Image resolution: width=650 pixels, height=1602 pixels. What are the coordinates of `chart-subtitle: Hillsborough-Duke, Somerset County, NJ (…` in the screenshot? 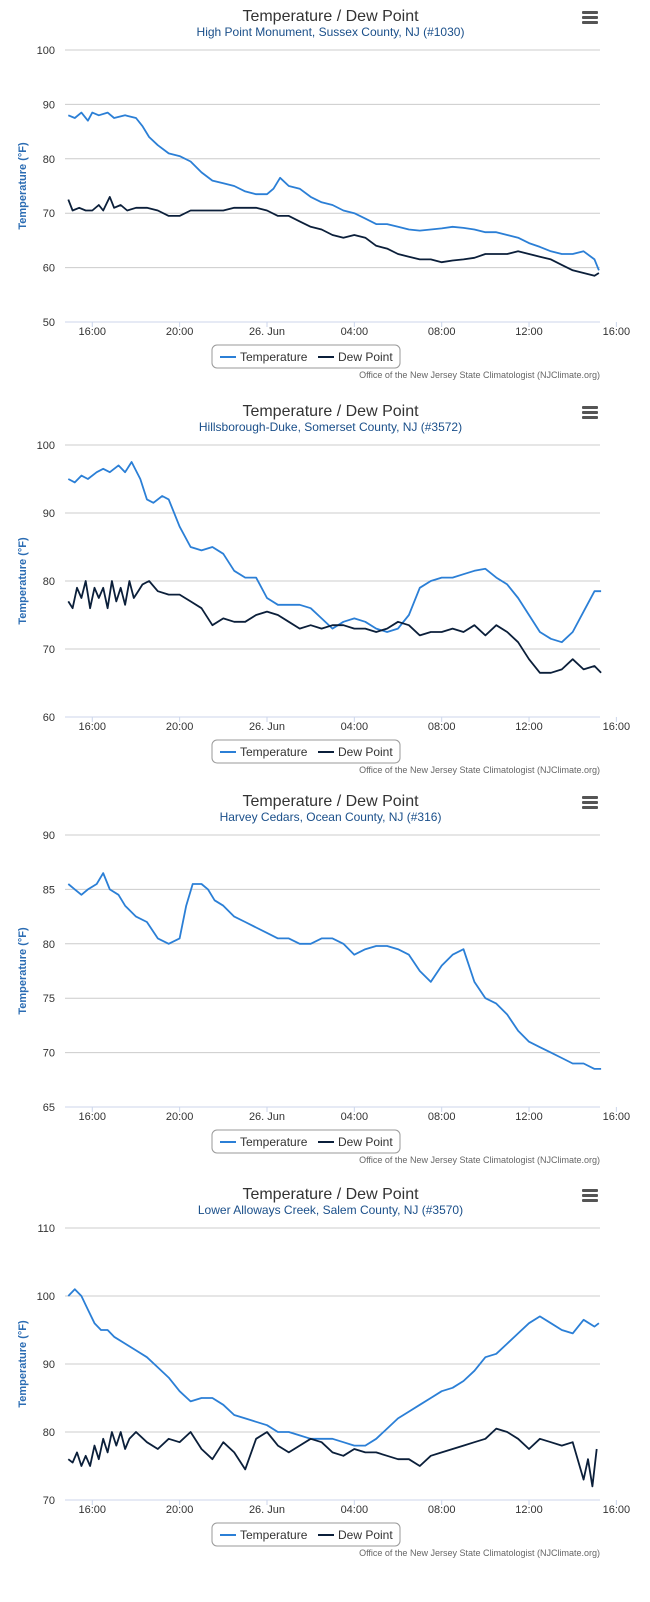 It's located at (330, 427).